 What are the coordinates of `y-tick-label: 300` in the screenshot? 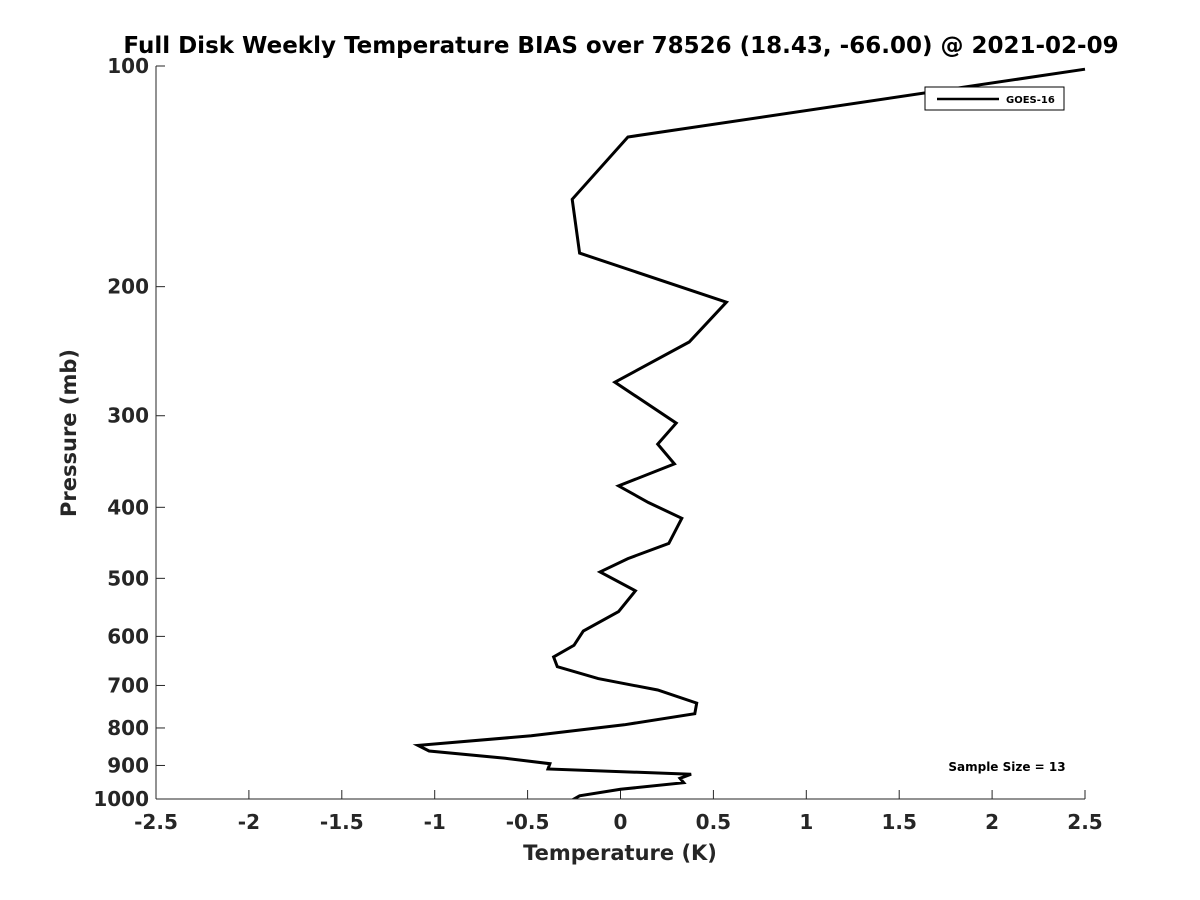 It's located at (128, 416).